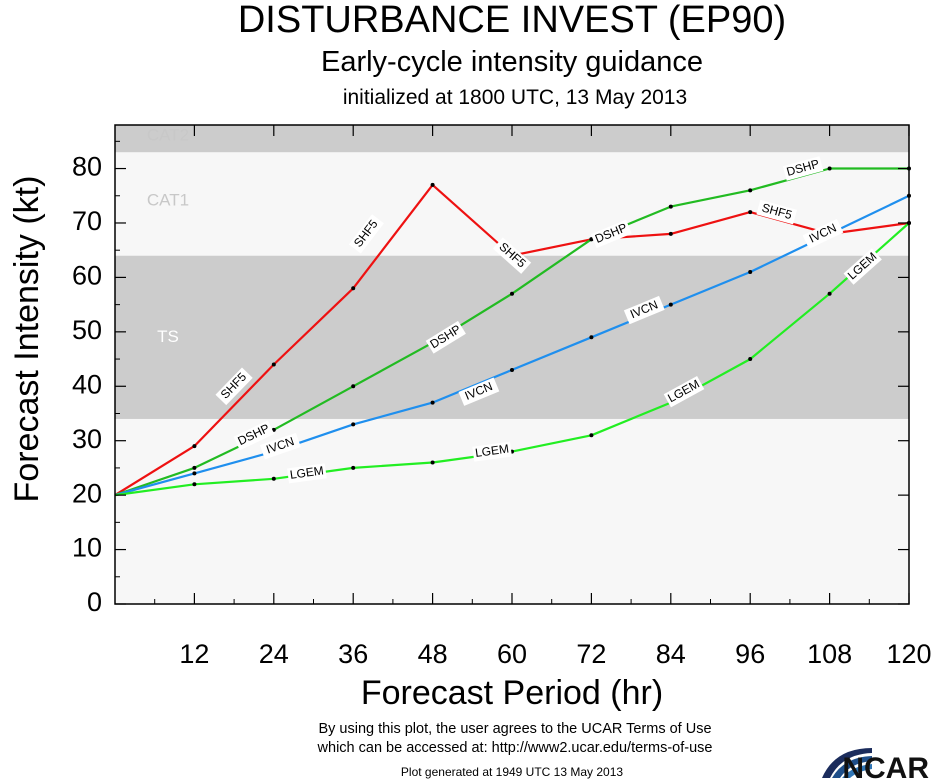 The image size is (932, 780). I want to click on x-tick-label: 120, so click(908, 654).